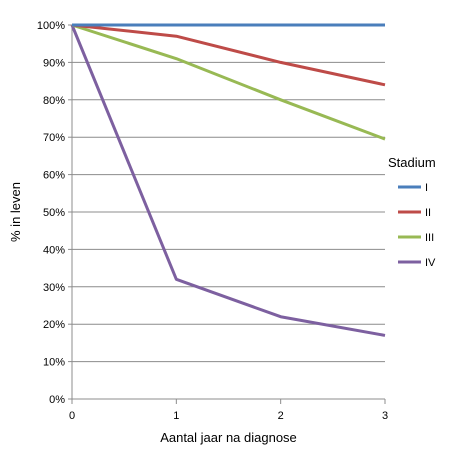  I want to click on x-axis-title: Aantal jaar na diagnose, so click(228, 437).